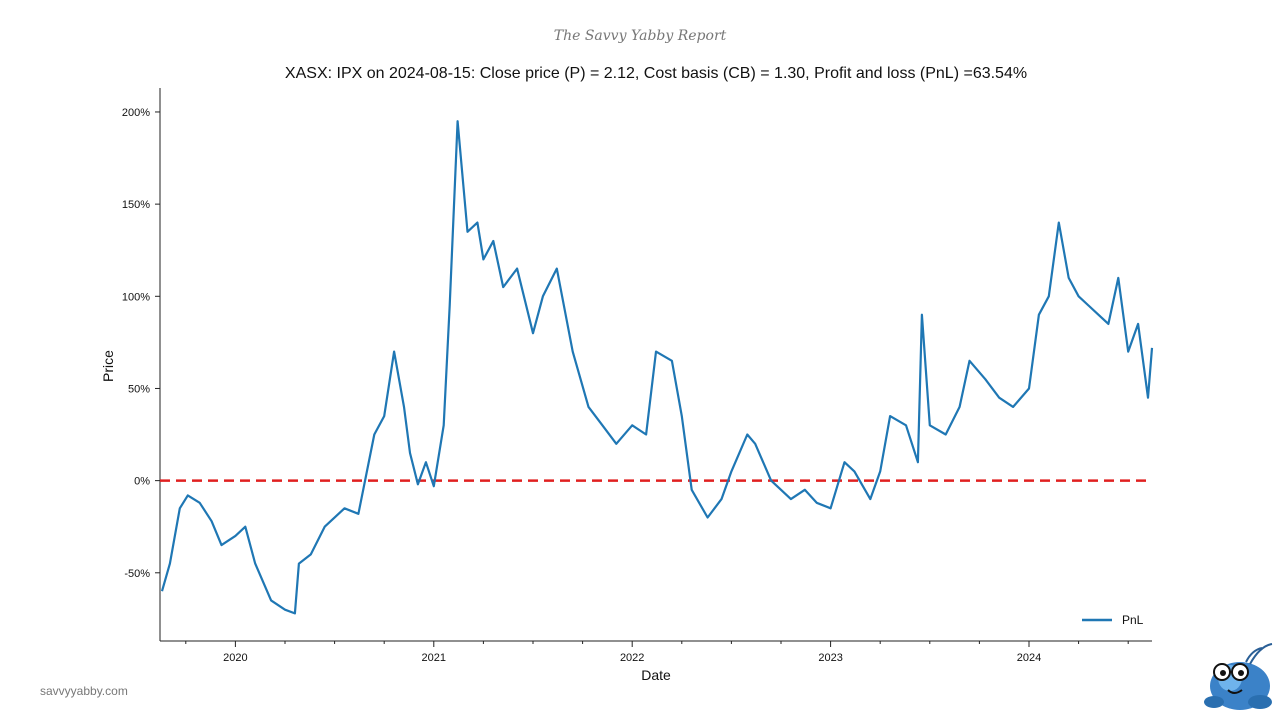 This screenshot has height=720, width=1280. I want to click on x-tick-label: 2020, so click(235, 658).